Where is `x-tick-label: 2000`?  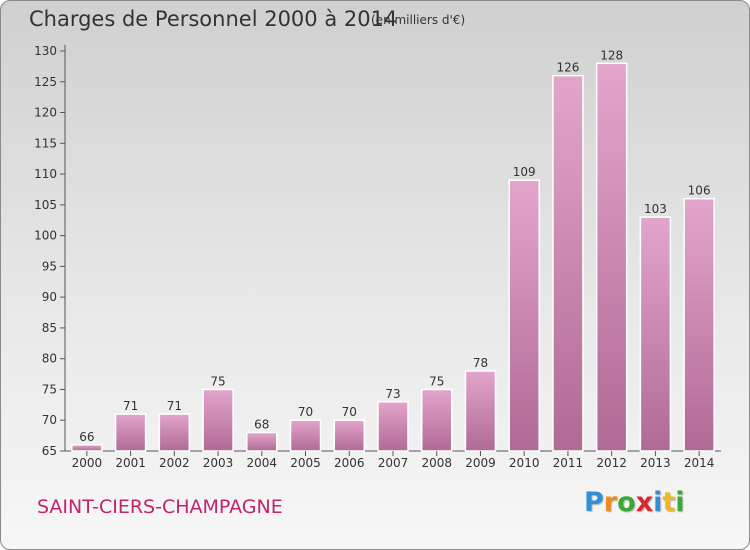
x-tick-label: 2000 is located at coordinates (87, 463).